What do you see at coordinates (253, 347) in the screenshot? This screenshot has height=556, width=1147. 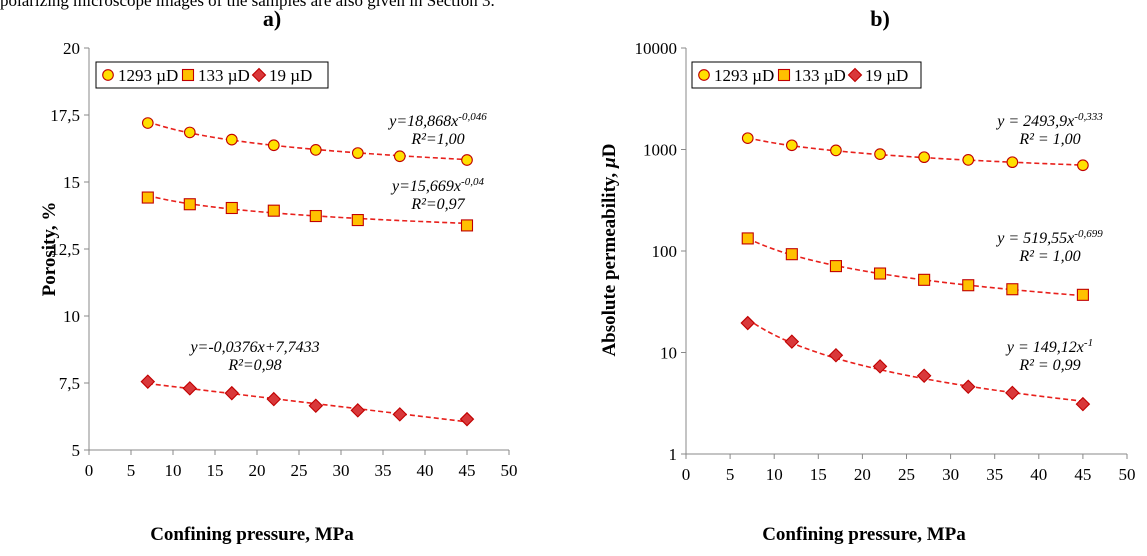 I see `fit-equation: y=-0,0376x+7,7433` at bounding box center [253, 347].